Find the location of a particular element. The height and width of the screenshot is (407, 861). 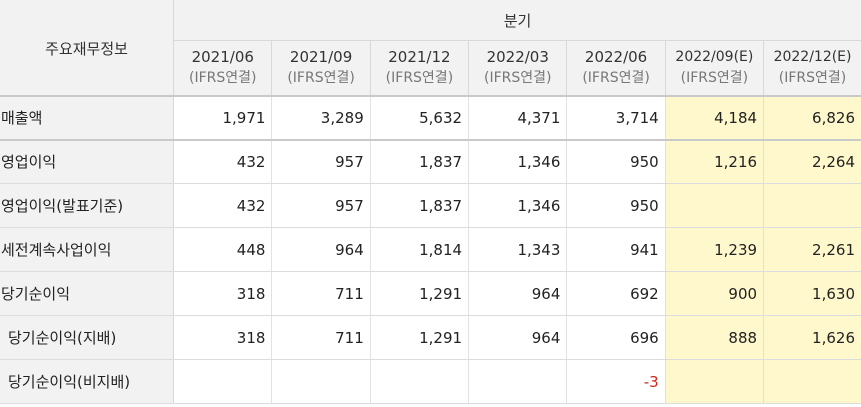

table-row: 세전계속사업이익 448 964 1,814 1,343 941 1,239 2,261 is located at coordinates (430, 249).